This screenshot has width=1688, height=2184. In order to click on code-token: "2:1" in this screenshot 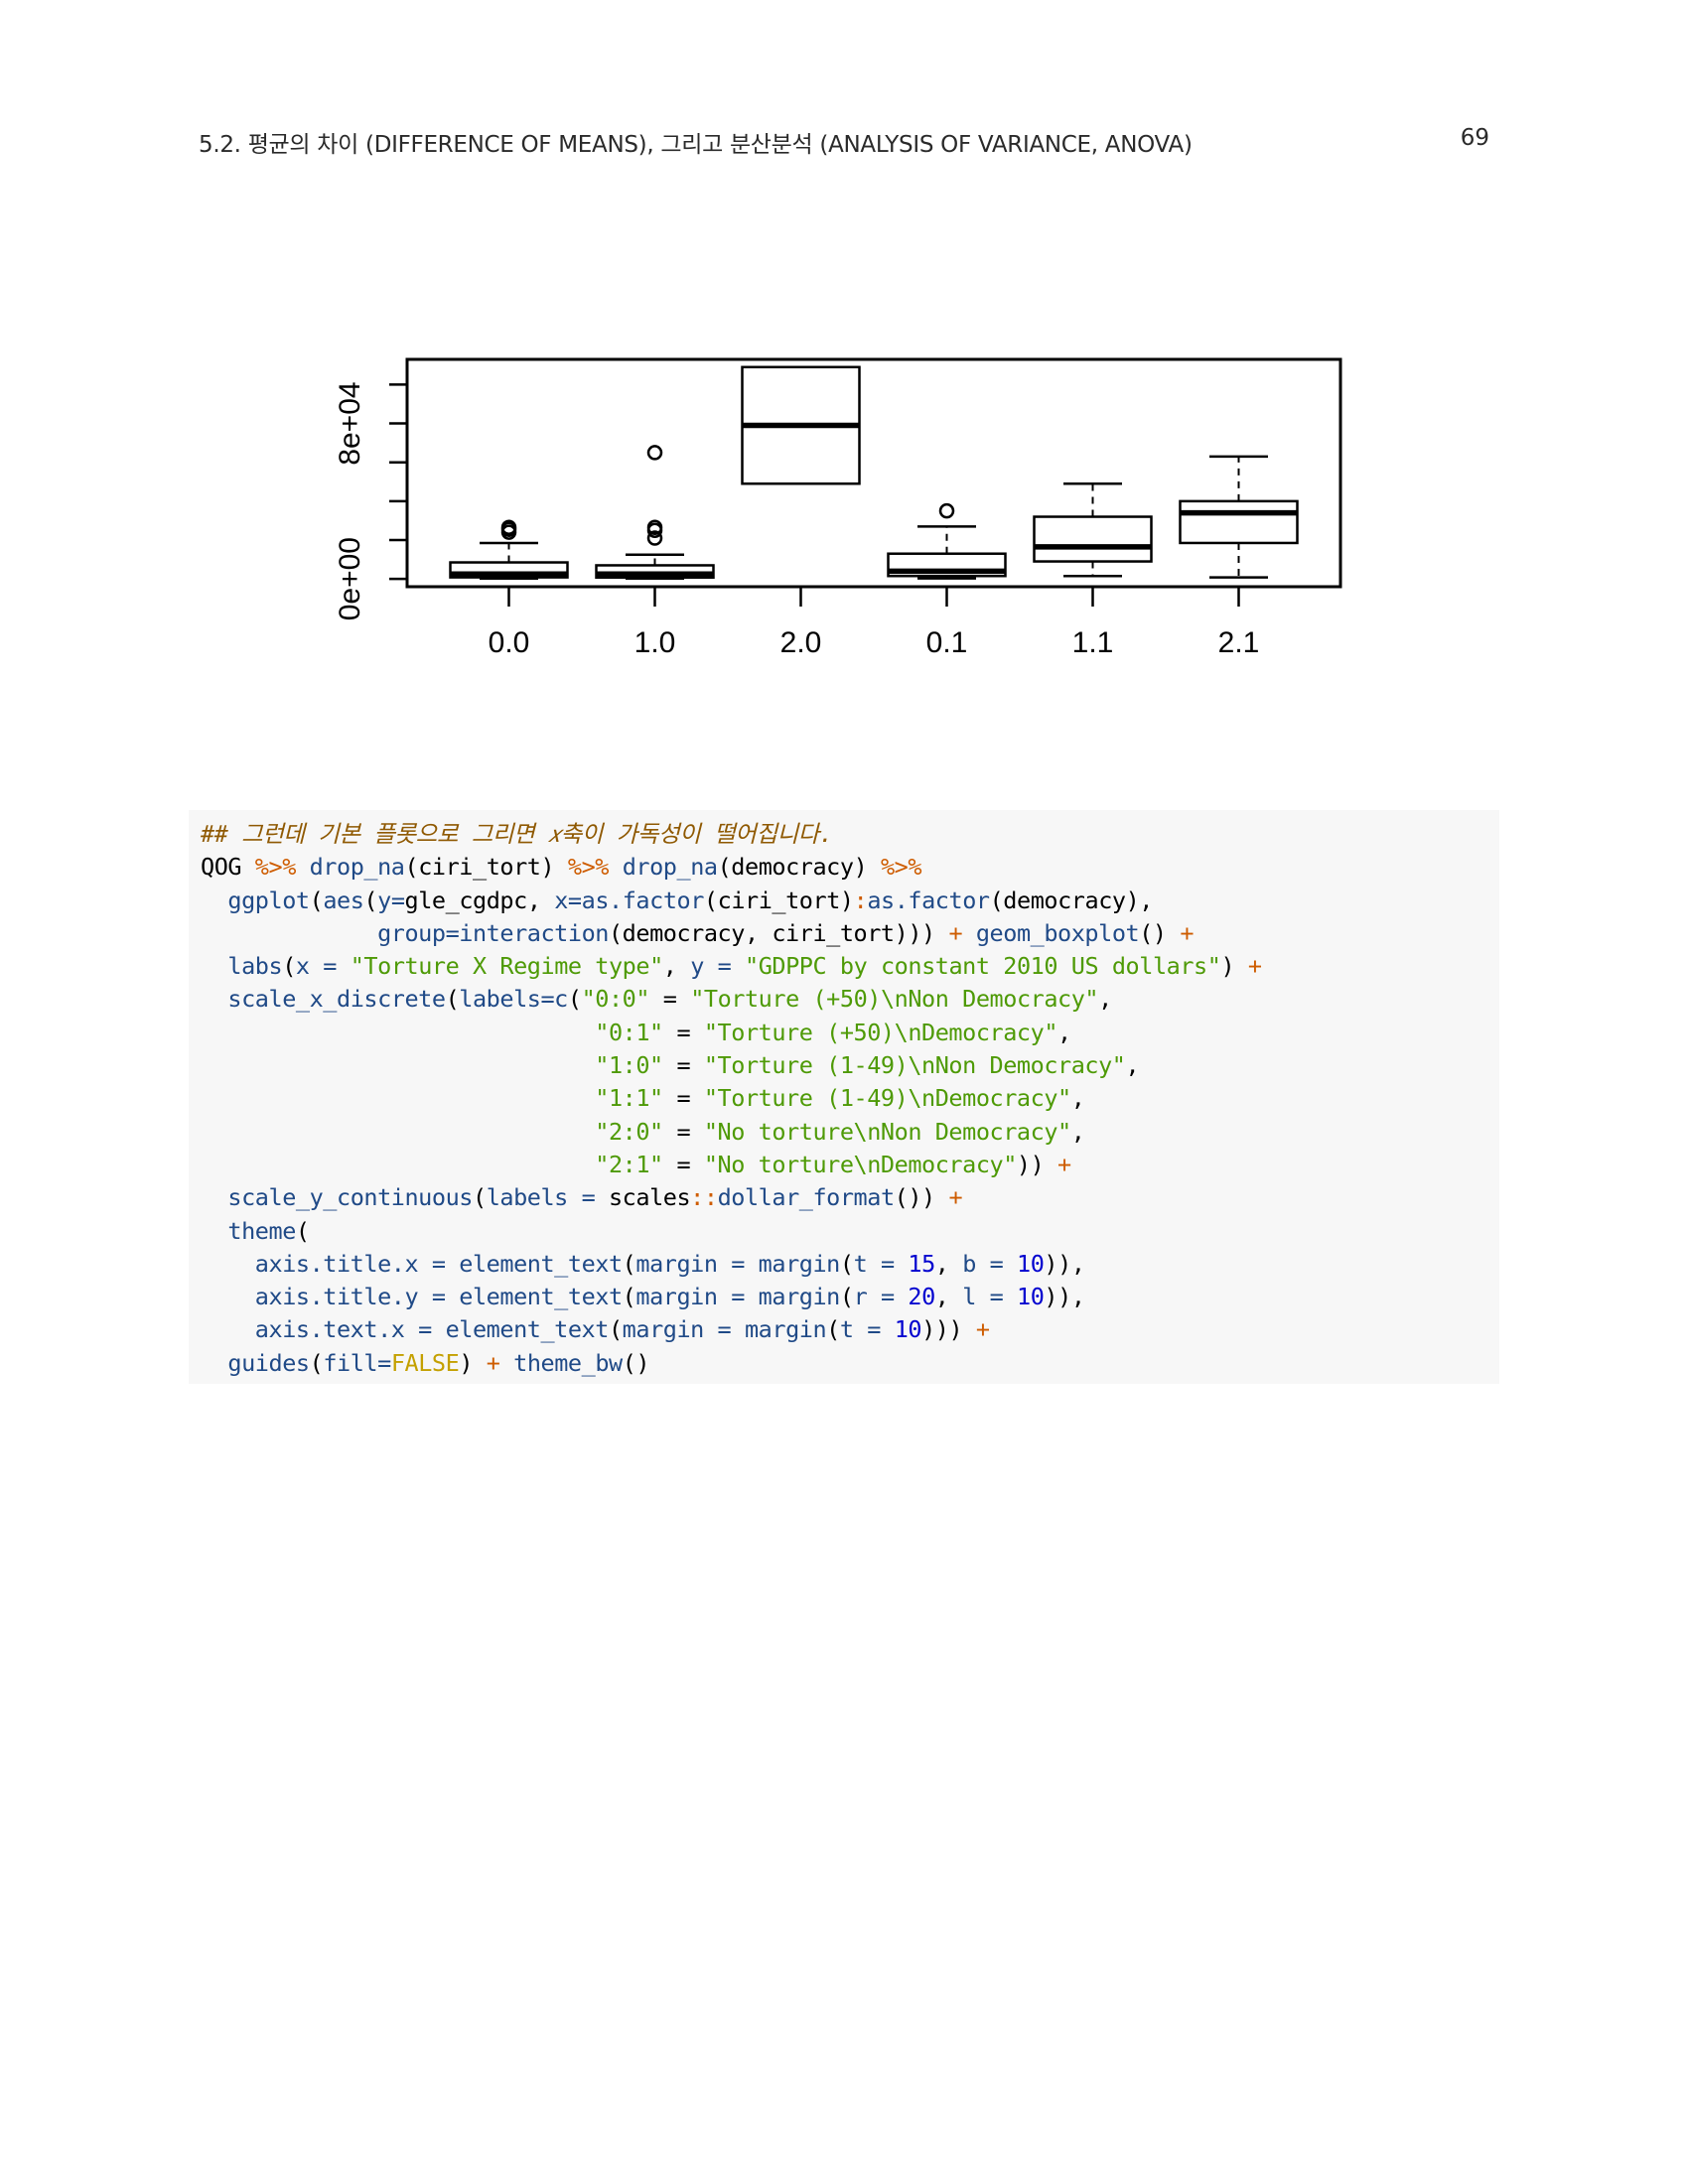, I will do `click(629, 1164)`.